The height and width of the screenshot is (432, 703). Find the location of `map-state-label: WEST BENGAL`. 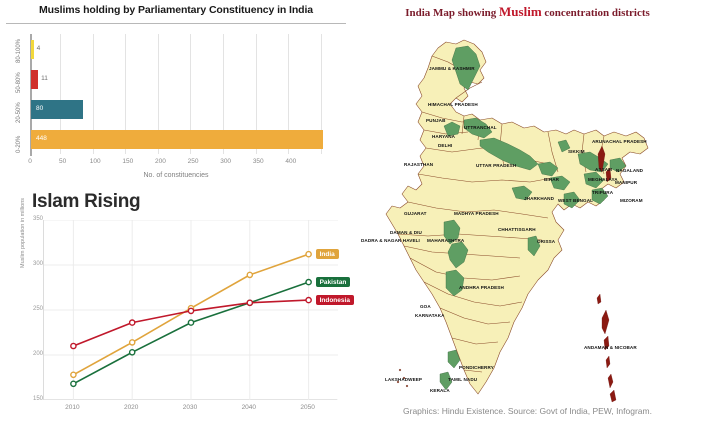

map-state-label: WEST BENGAL is located at coordinates (576, 200).